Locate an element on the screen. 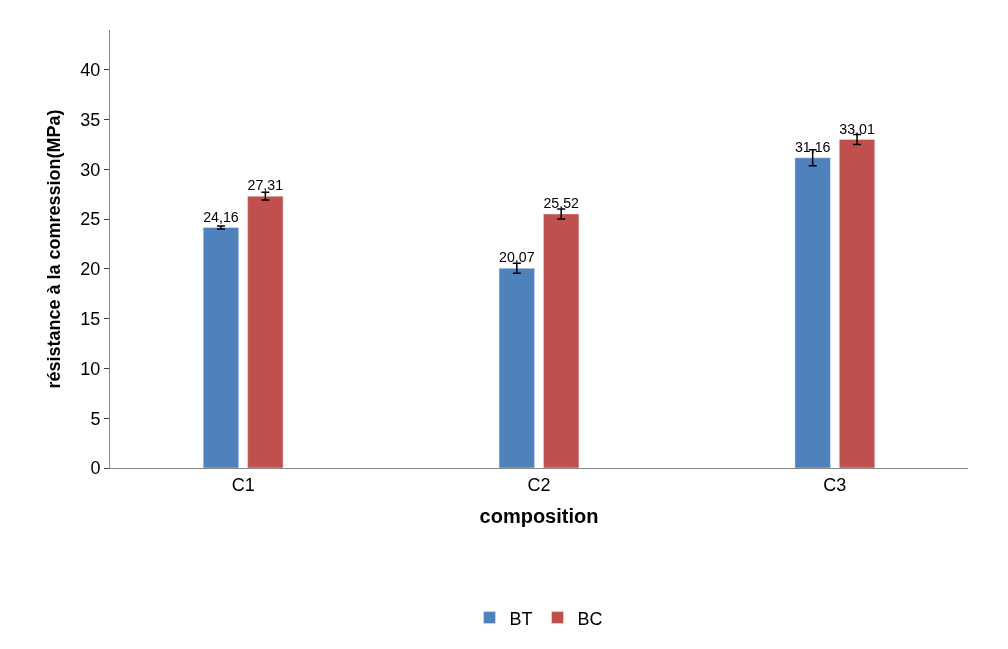  legend-label: BT is located at coordinates (521, 618).